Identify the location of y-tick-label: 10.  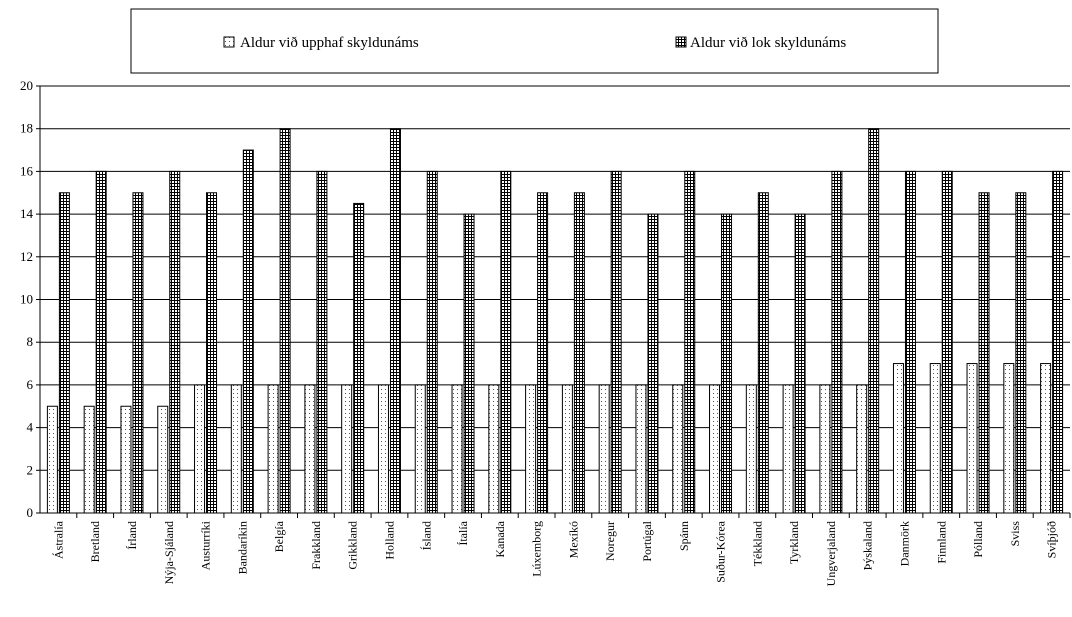
(26, 299).